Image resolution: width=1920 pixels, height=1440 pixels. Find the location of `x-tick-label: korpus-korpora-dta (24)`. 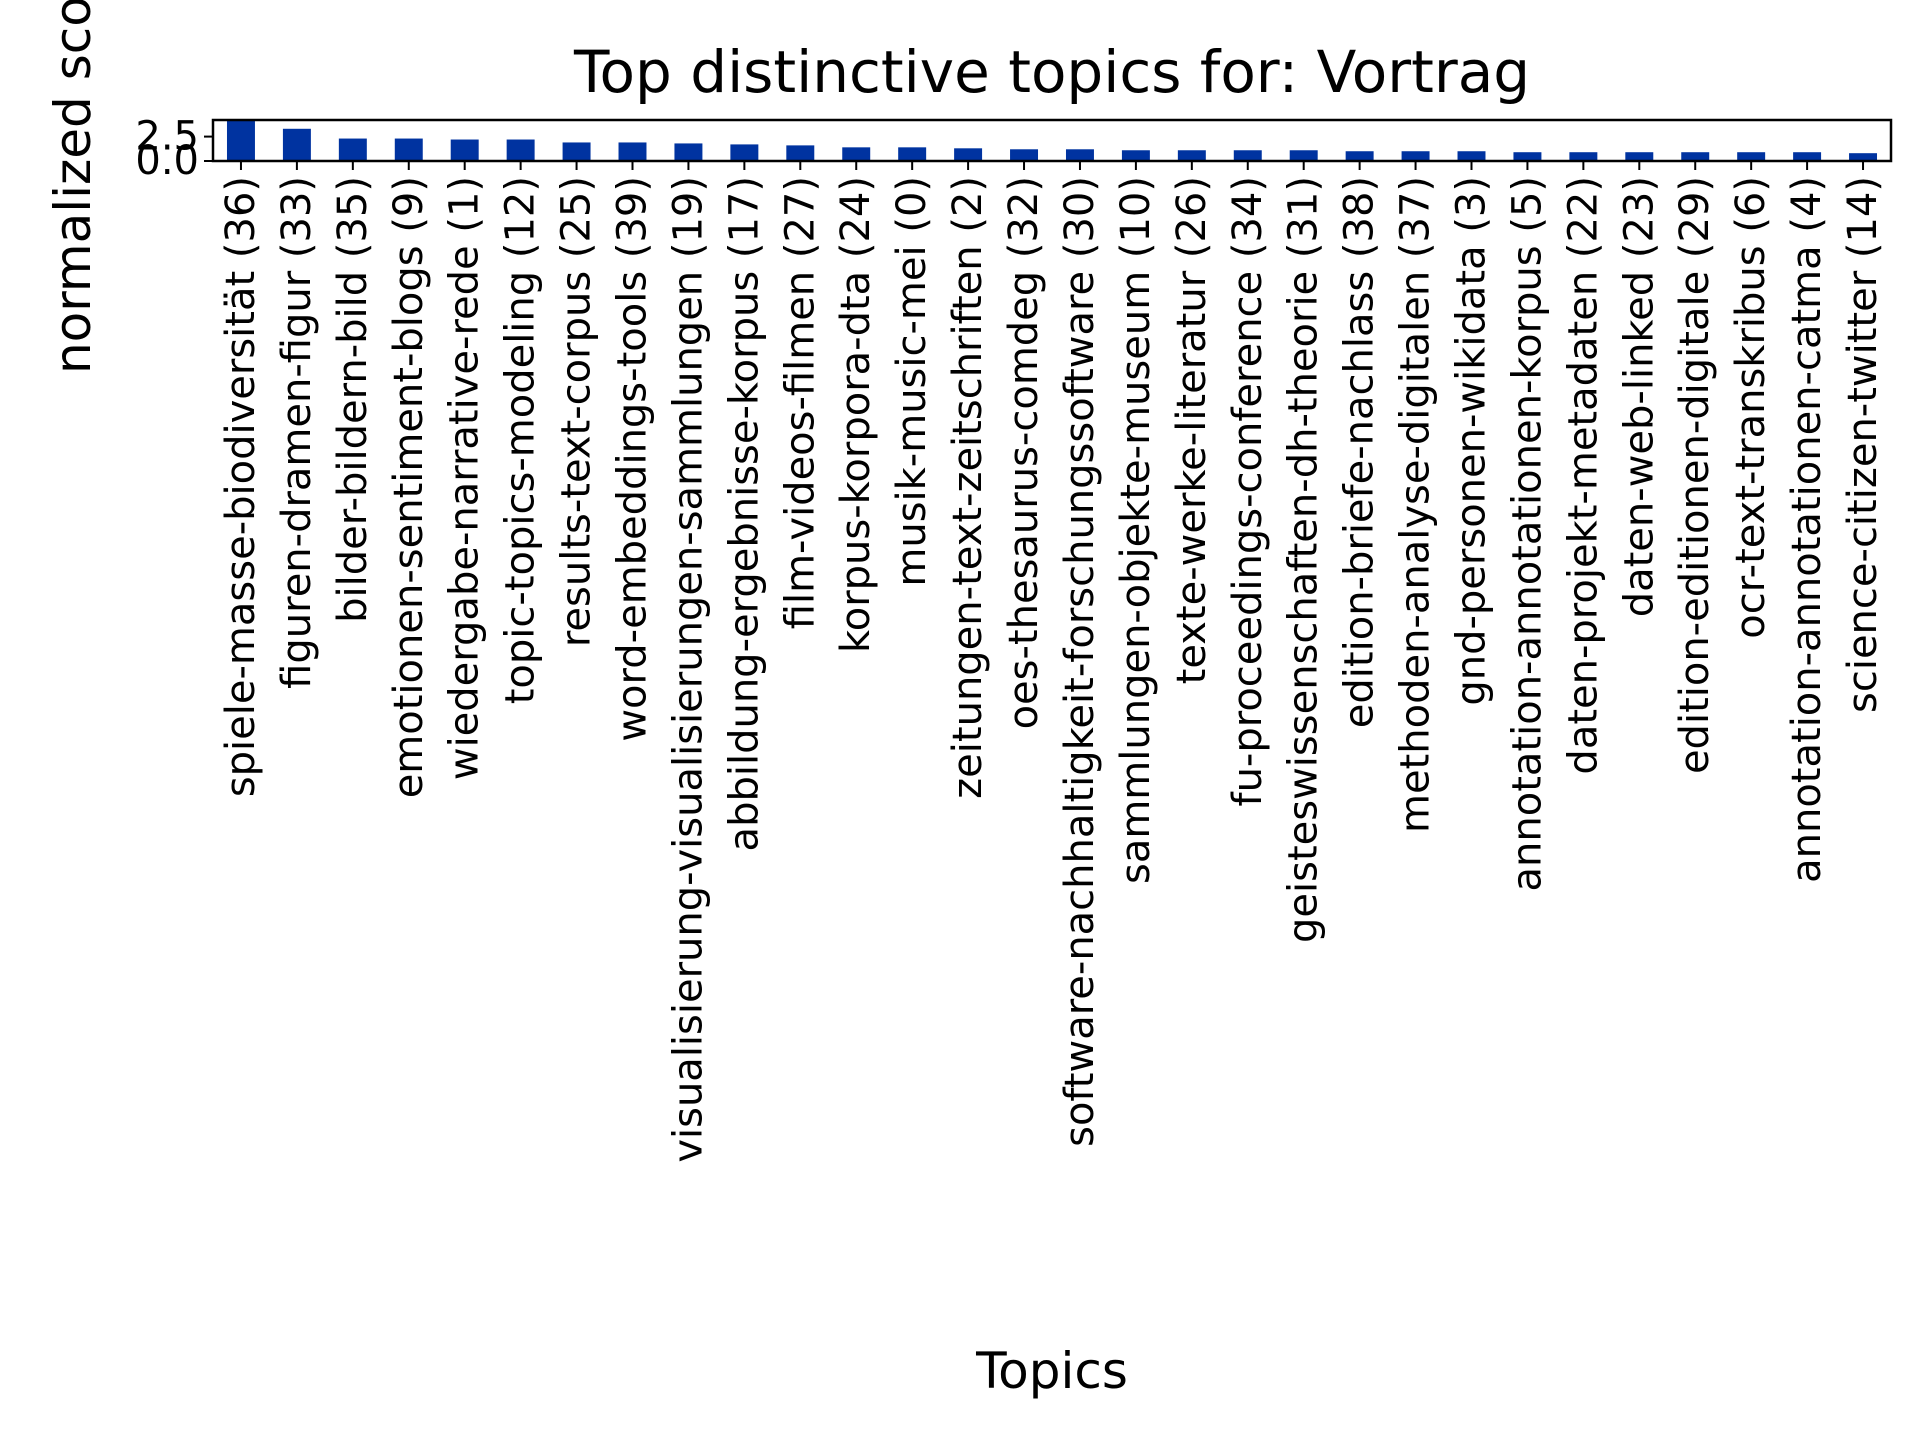

x-tick-label: korpus-korpora-dta (24) is located at coordinates (856, 414).